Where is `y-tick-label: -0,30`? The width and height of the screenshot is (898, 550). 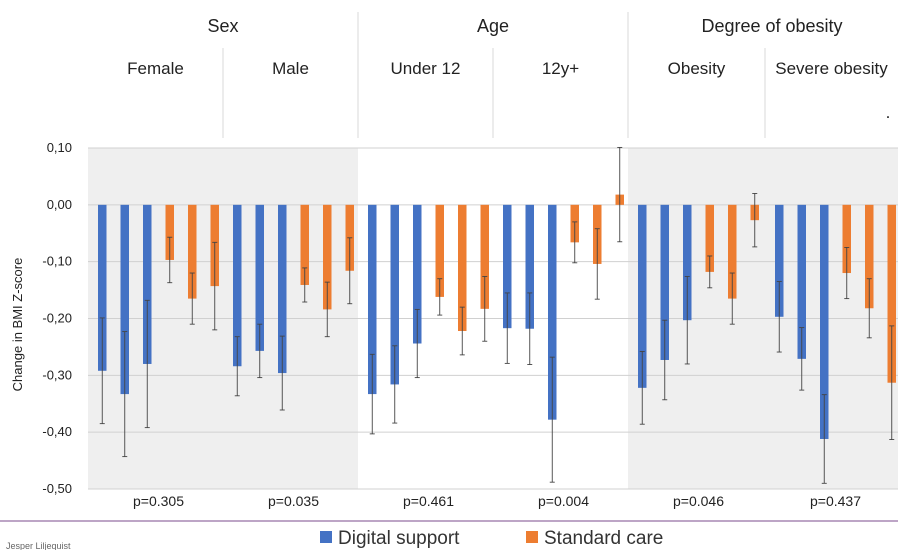 y-tick-label: -0,30 is located at coordinates (57, 374).